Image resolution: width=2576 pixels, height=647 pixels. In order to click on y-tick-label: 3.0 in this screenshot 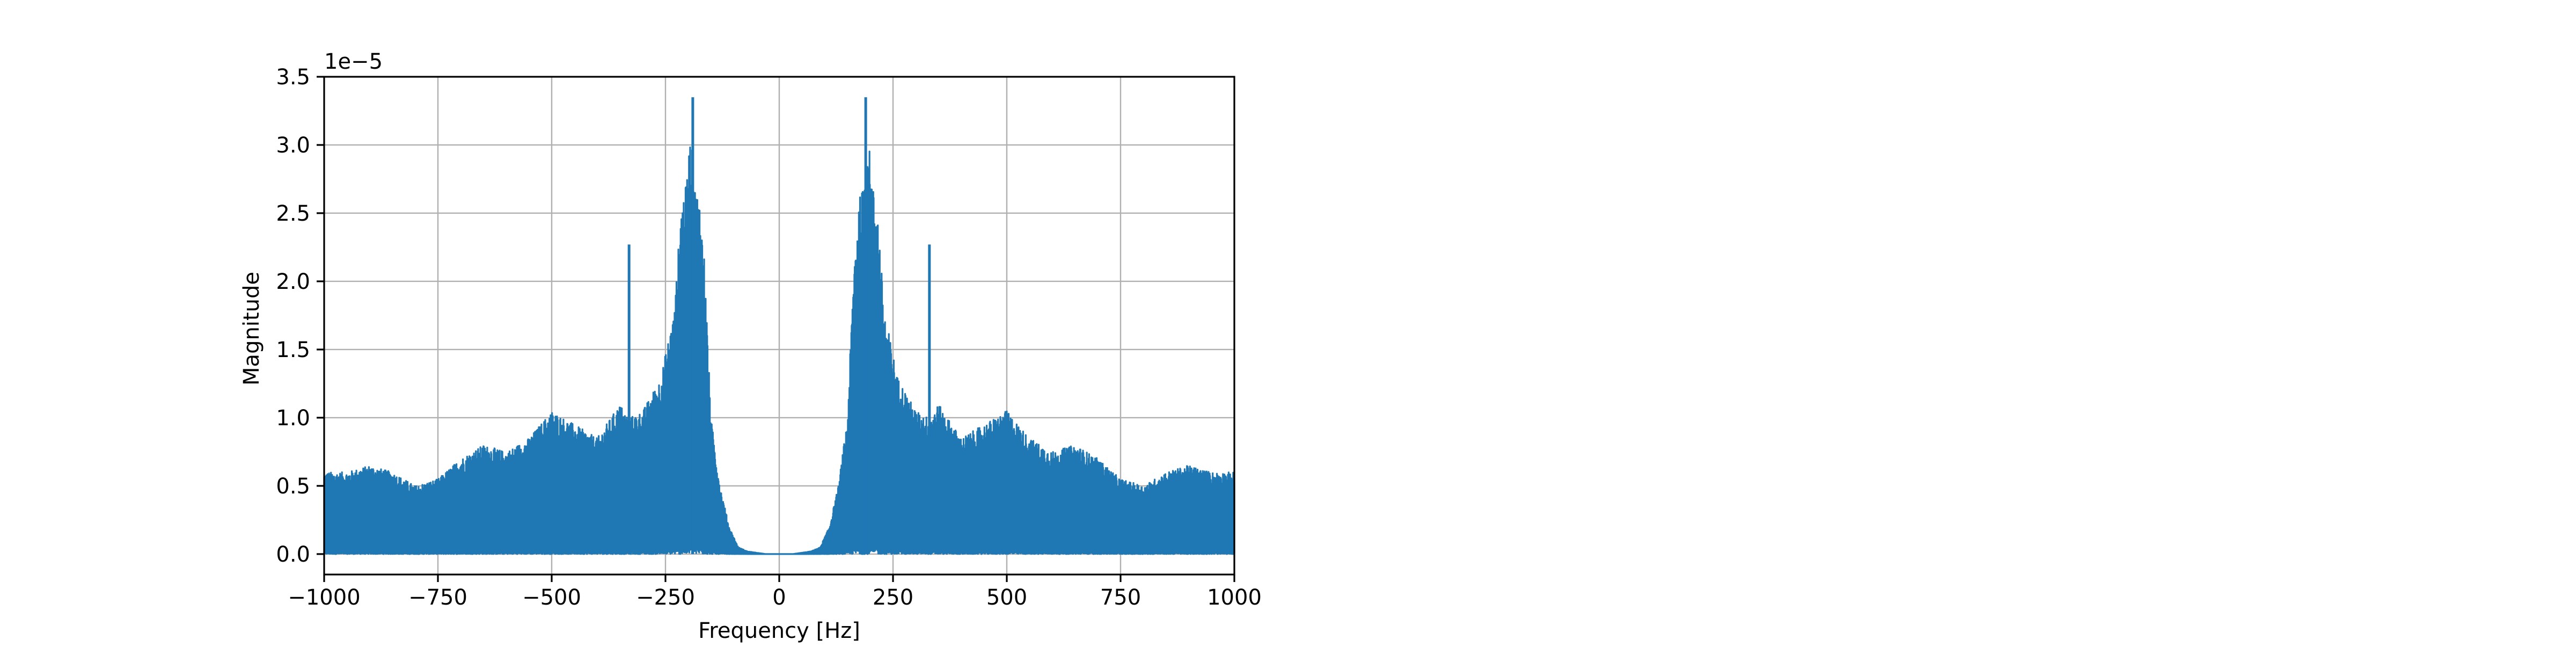, I will do `click(293, 145)`.